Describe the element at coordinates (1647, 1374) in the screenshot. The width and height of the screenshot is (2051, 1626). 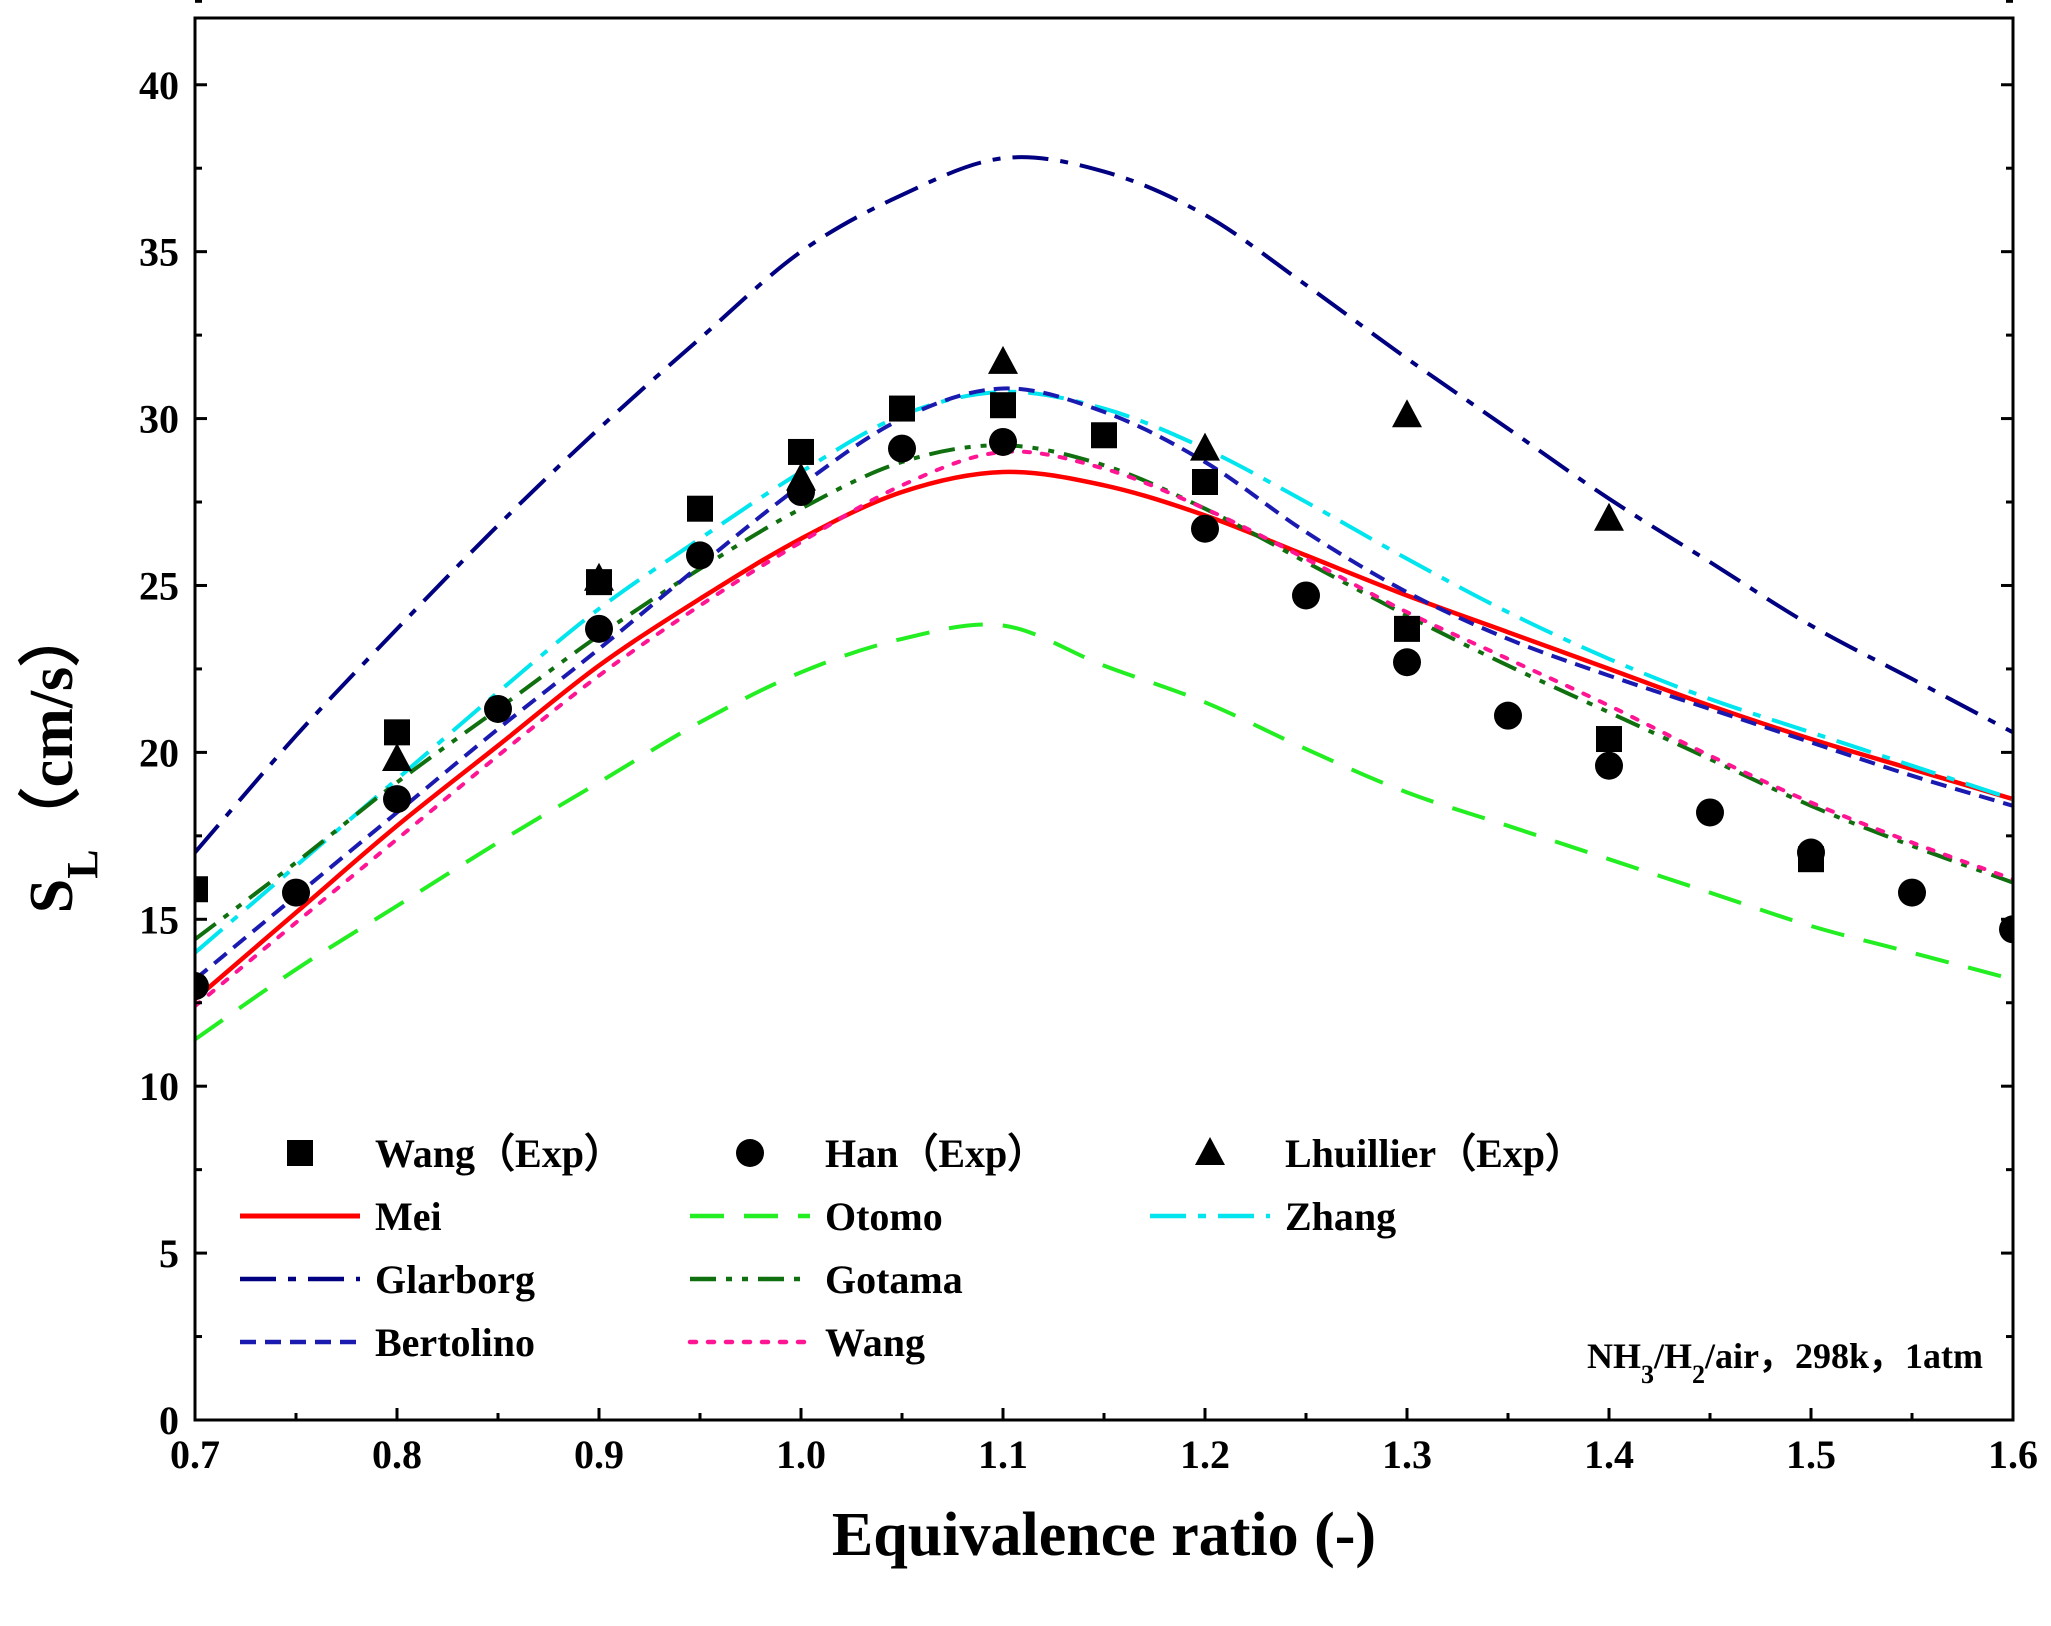
I see `annotation-subscript: 3` at that location.